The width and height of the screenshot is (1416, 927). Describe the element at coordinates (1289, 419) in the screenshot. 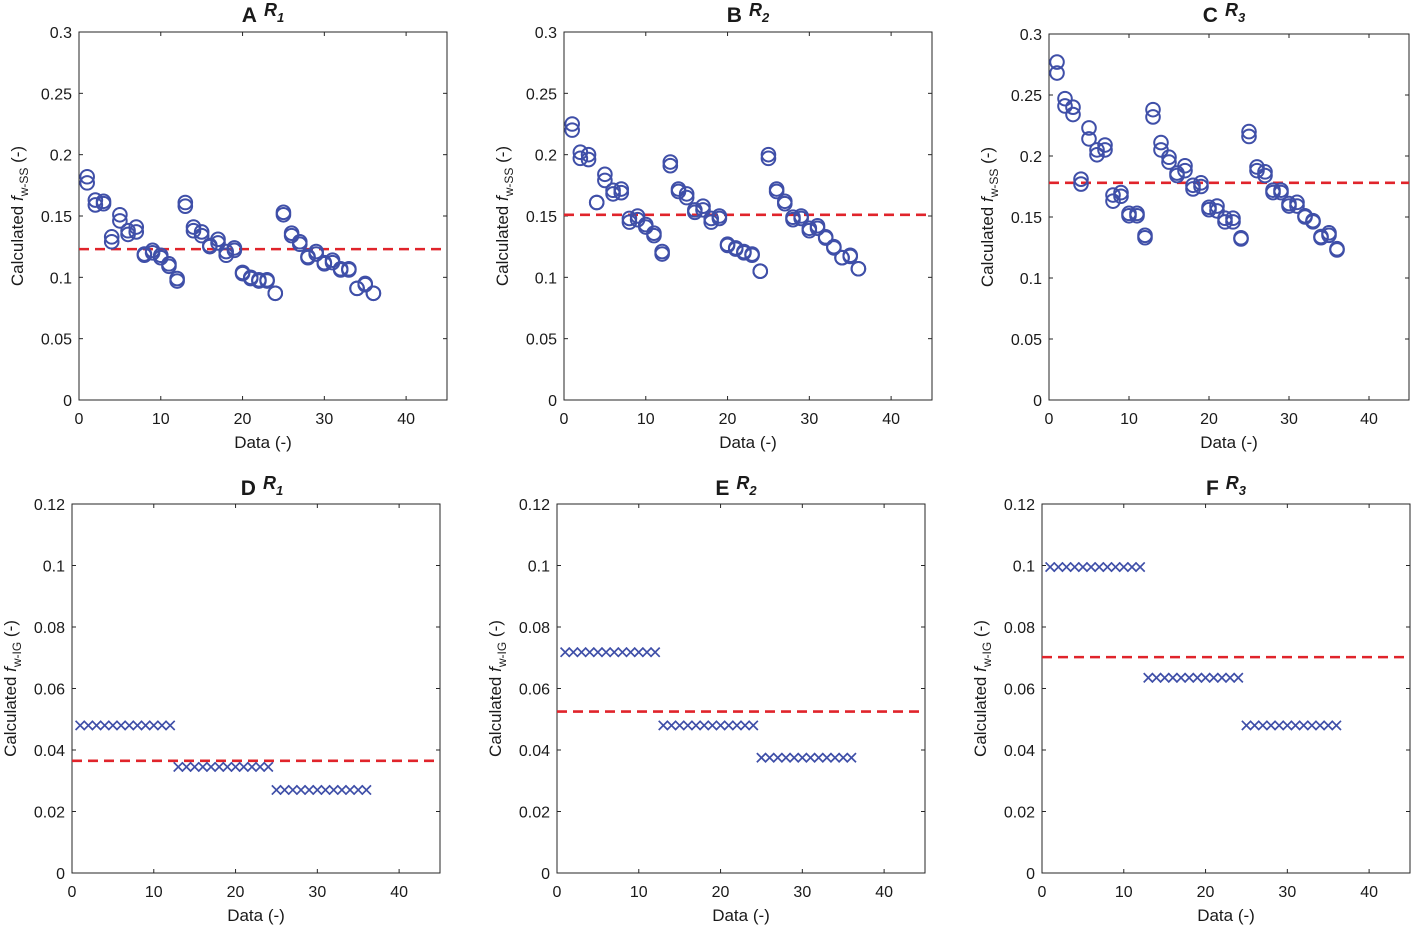

I see `x-tick-label: 30` at that location.